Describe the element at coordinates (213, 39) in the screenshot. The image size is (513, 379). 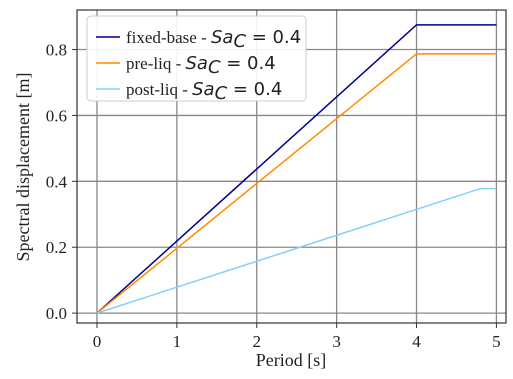
I see `legend-label-1: fixed-base - SaC = 0.4` at that location.